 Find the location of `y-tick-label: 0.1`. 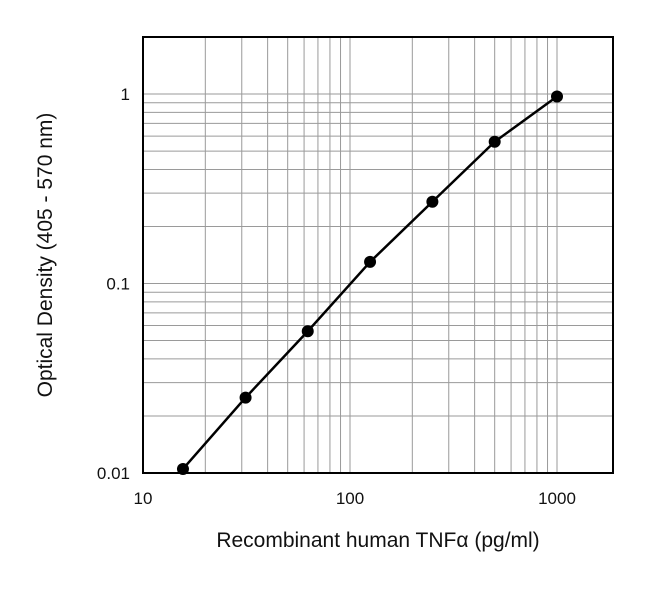

y-tick-label: 0.1 is located at coordinates (118, 284).